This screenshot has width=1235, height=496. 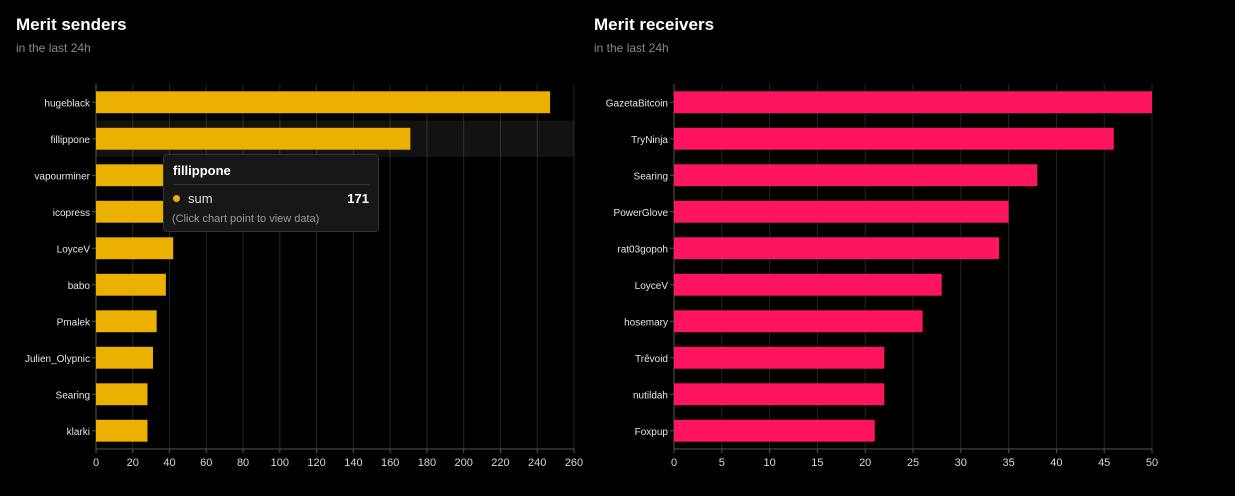 What do you see at coordinates (674, 463) in the screenshot?
I see `receivers-x-tick-label: 0` at bounding box center [674, 463].